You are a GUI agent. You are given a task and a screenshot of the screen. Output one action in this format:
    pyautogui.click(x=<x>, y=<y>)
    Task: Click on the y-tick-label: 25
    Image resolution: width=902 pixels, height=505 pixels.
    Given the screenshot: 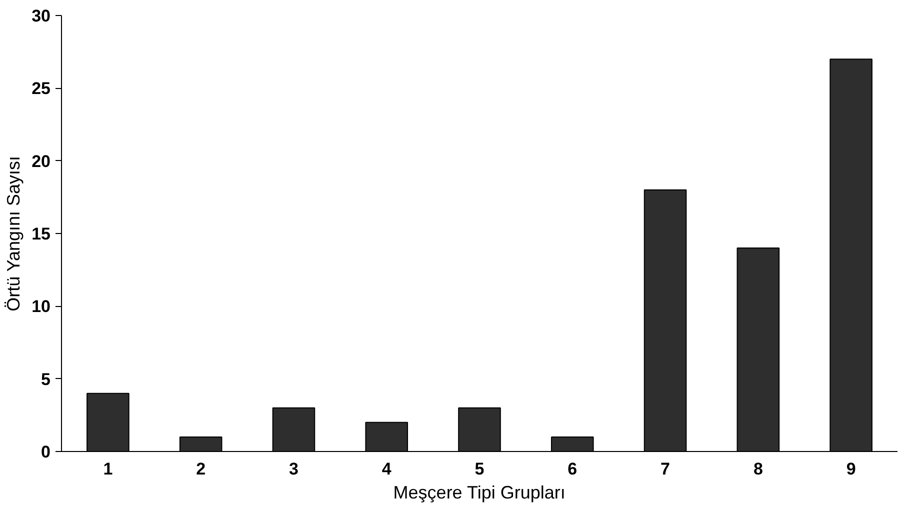 What is the action you would take?
    pyautogui.click(x=41, y=88)
    